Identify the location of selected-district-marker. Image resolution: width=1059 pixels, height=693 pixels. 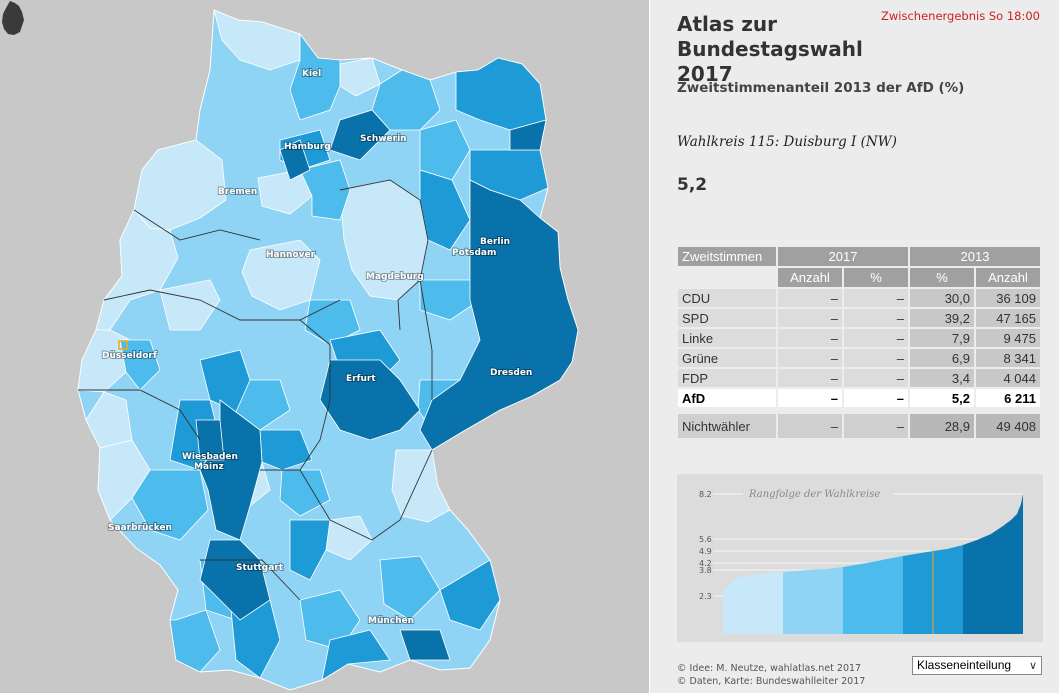
(123, 345).